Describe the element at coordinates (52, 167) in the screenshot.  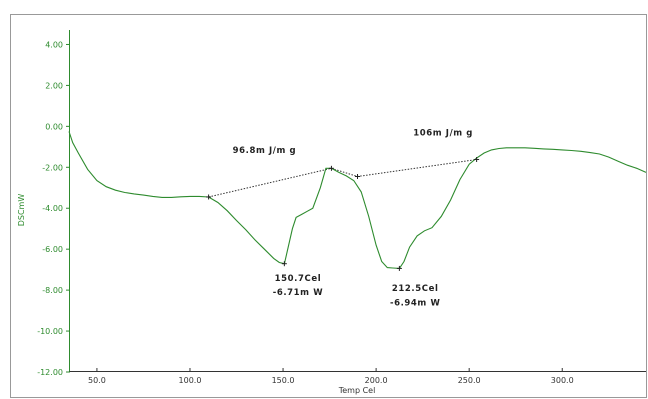
I see `y-tick-label: -2.00` at that location.